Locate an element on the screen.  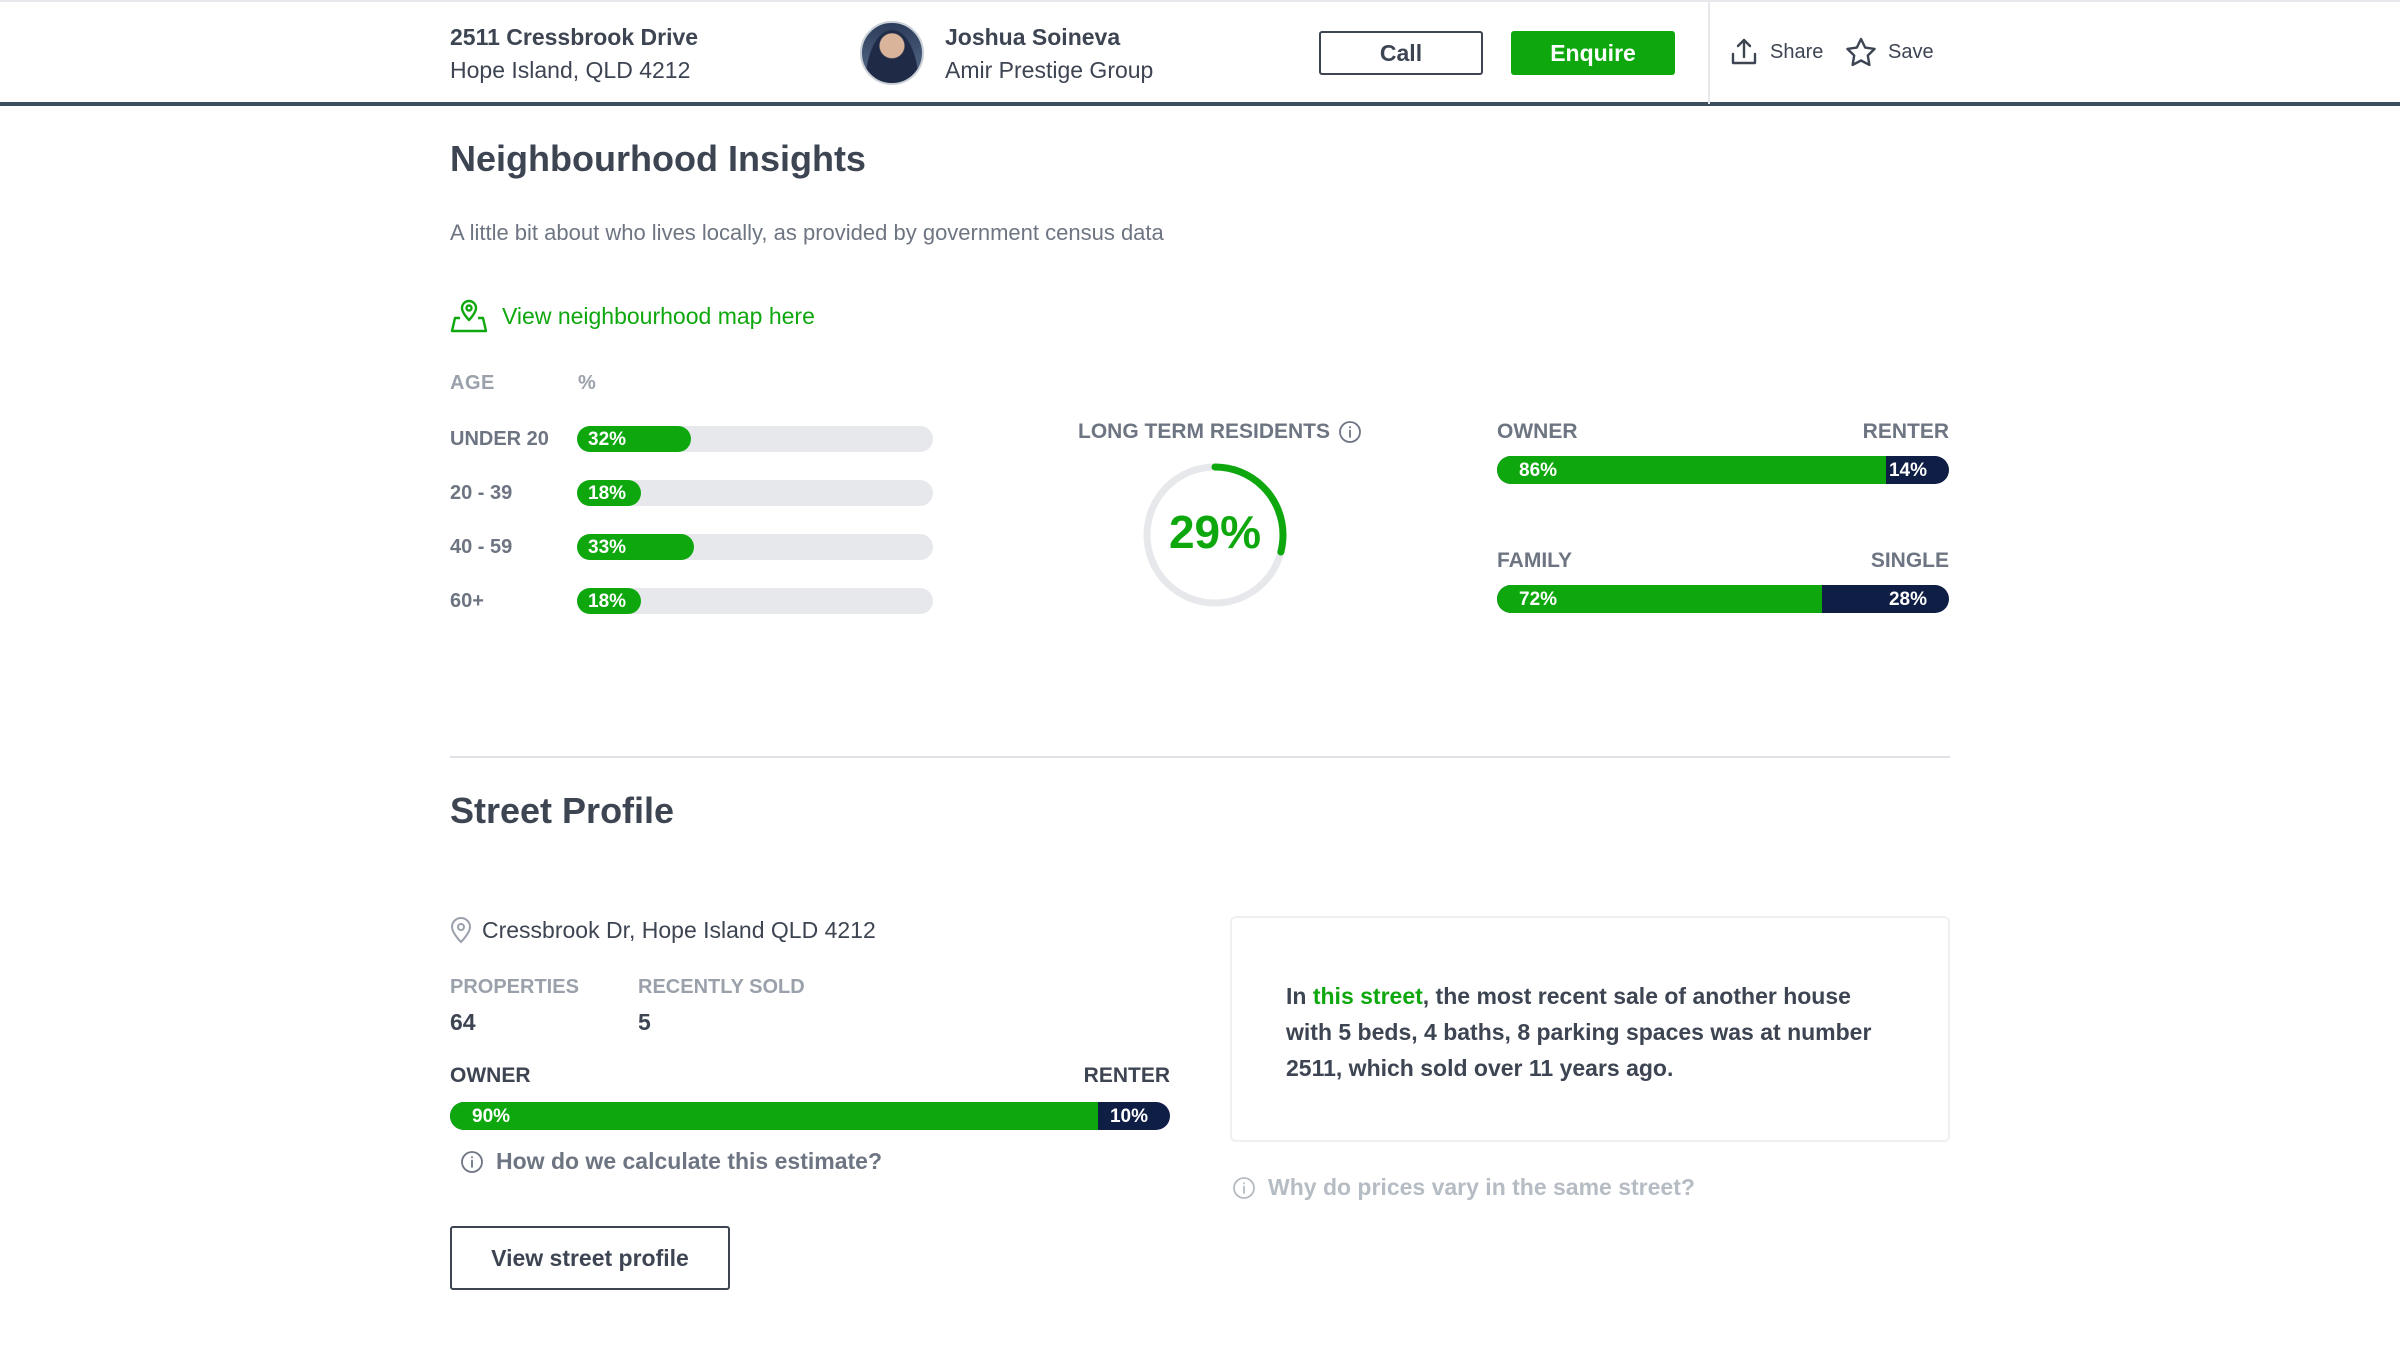
age-bar-fill: 32% is located at coordinates (634, 439).